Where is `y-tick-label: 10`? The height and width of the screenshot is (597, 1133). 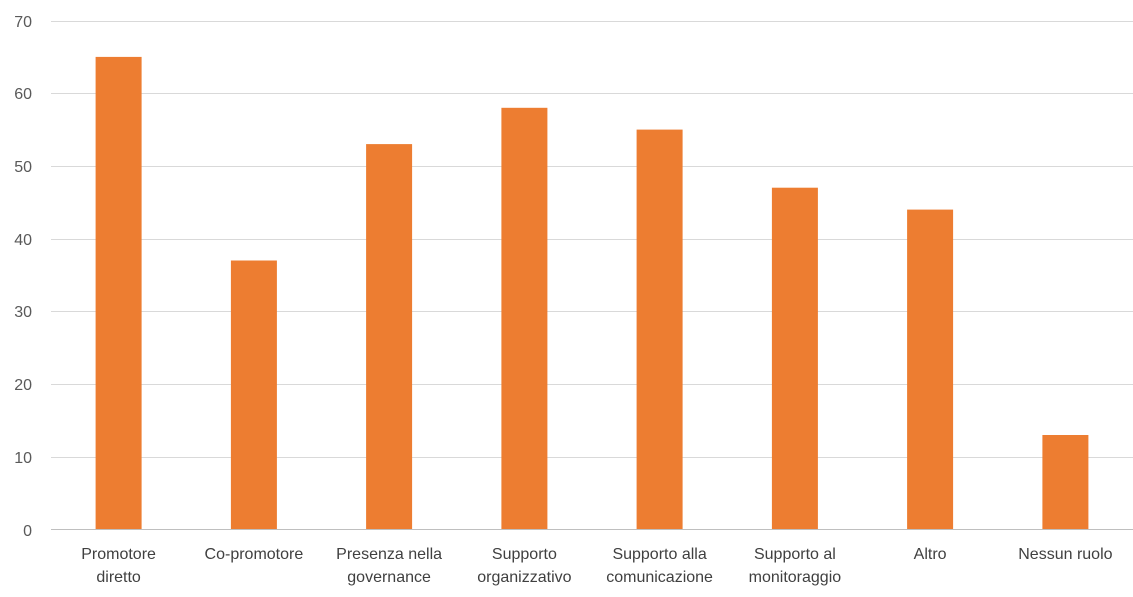 y-tick-label: 10 is located at coordinates (23, 458).